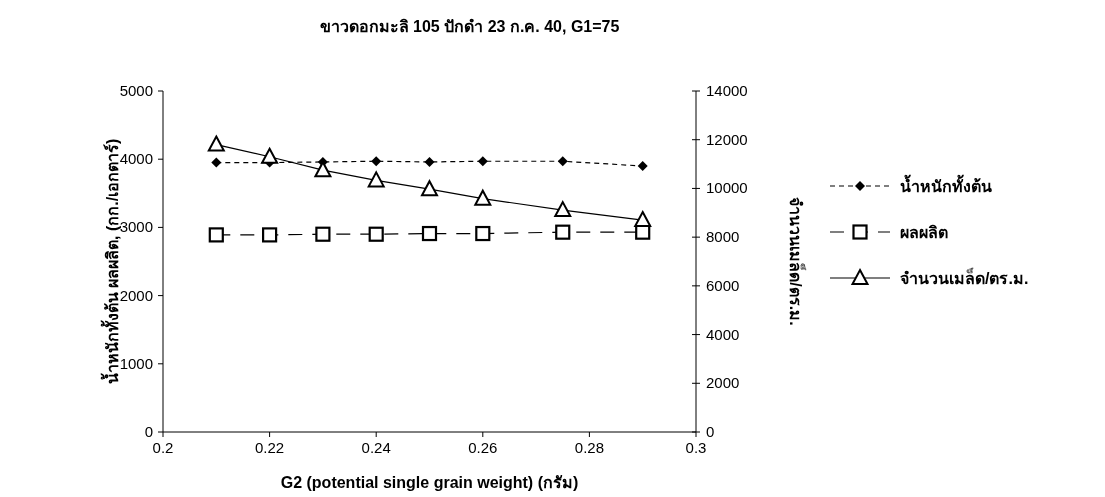 Image resolution: width=1105 pixels, height=497 pixels. Describe the element at coordinates (110, 261) in the screenshot. I see `y-axis-title: น้ำหนักทั้งต้น ผลผลิต, (กก./เอกตาร์)` at that location.